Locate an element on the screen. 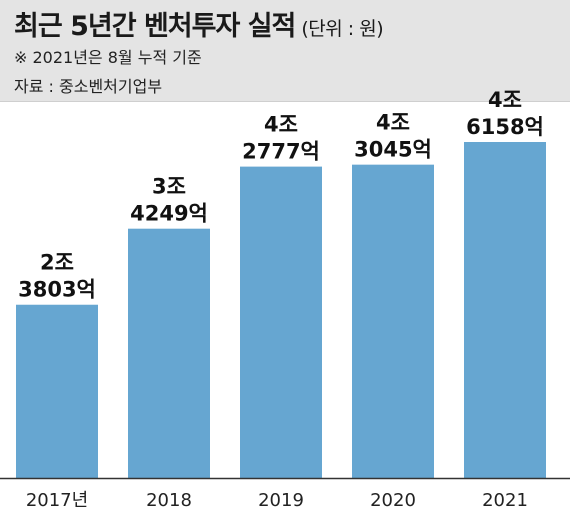  title-row: 최근 5년간 벤처투자 실적 (단위 : 원) is located at coordinates (199, 23).